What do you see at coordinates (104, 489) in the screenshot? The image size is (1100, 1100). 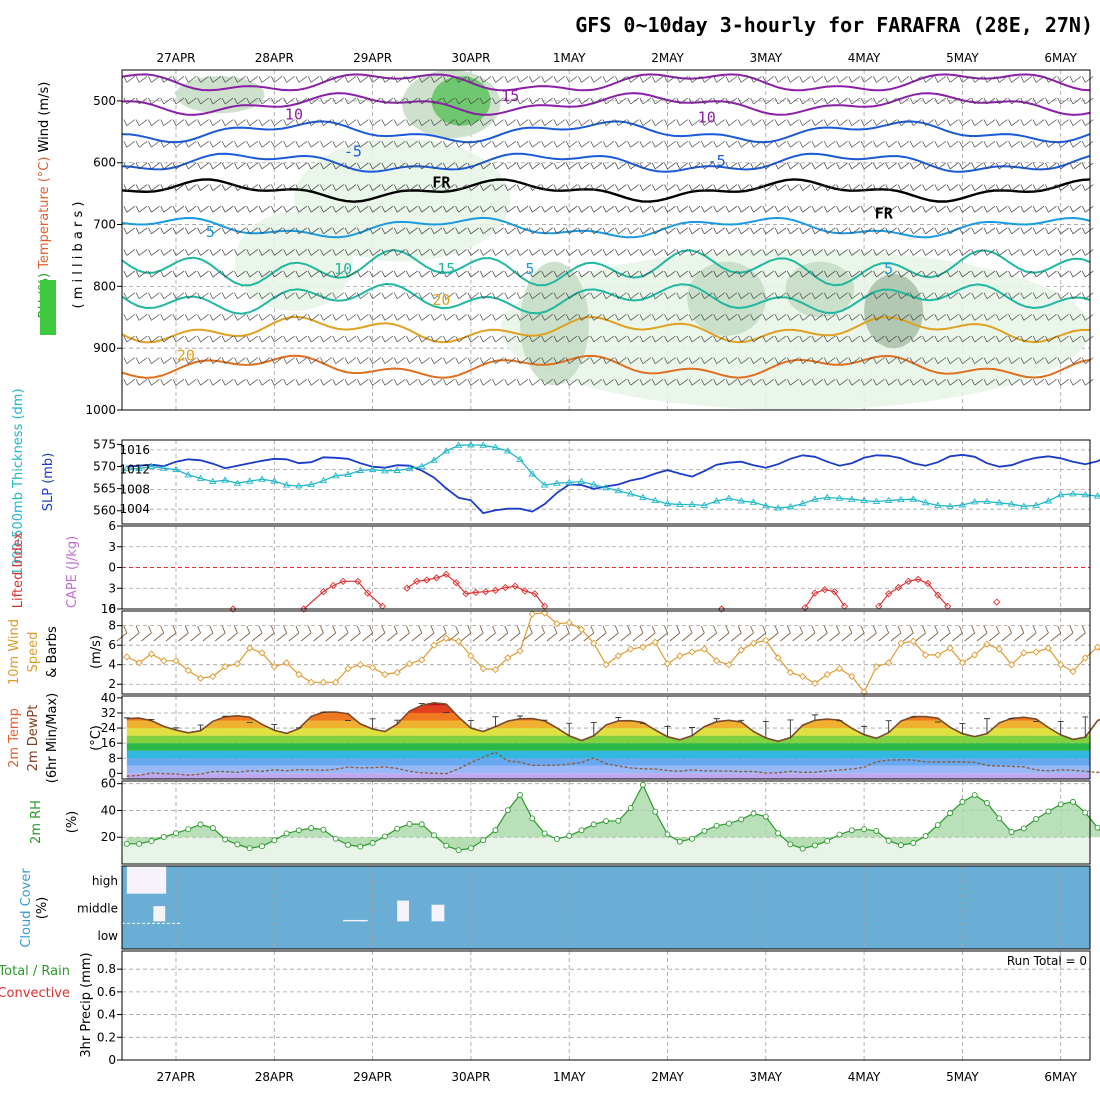 I see `y-tick-label: 565` at bounding box center [104, 489].